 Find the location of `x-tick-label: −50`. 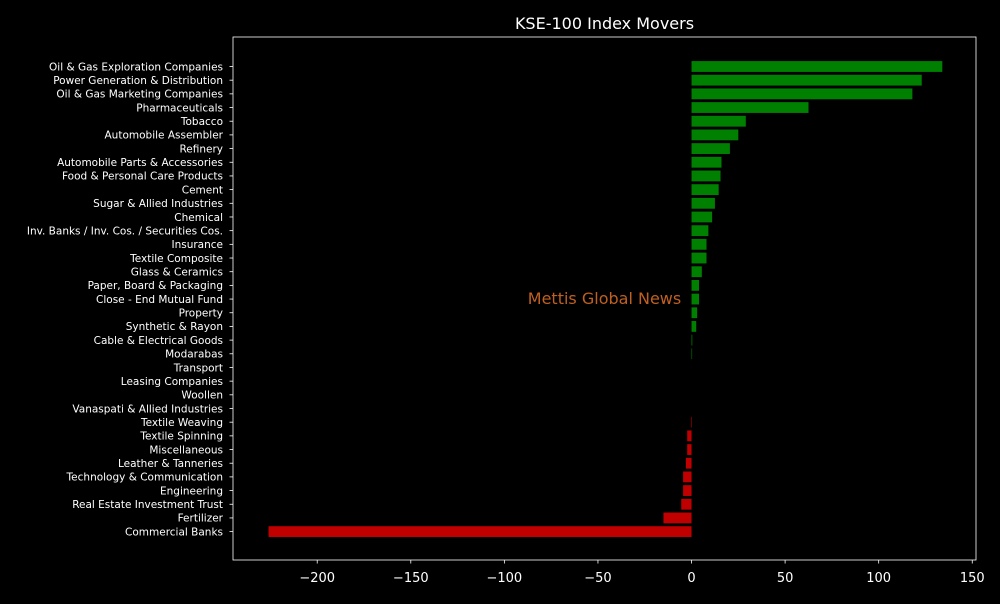

x-tick-label: −50 is located at coordinates (597, 578).